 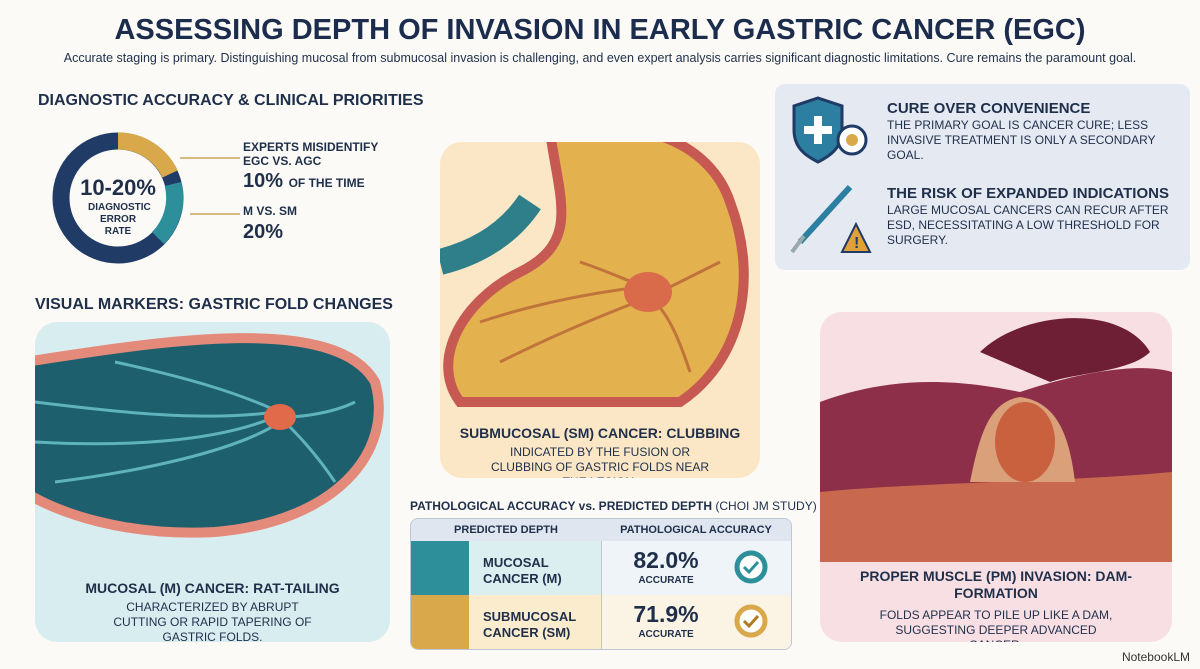 I want to click on donut-label: DIAGNOSTIC ERROR RATE, so click(x=119, y=219).